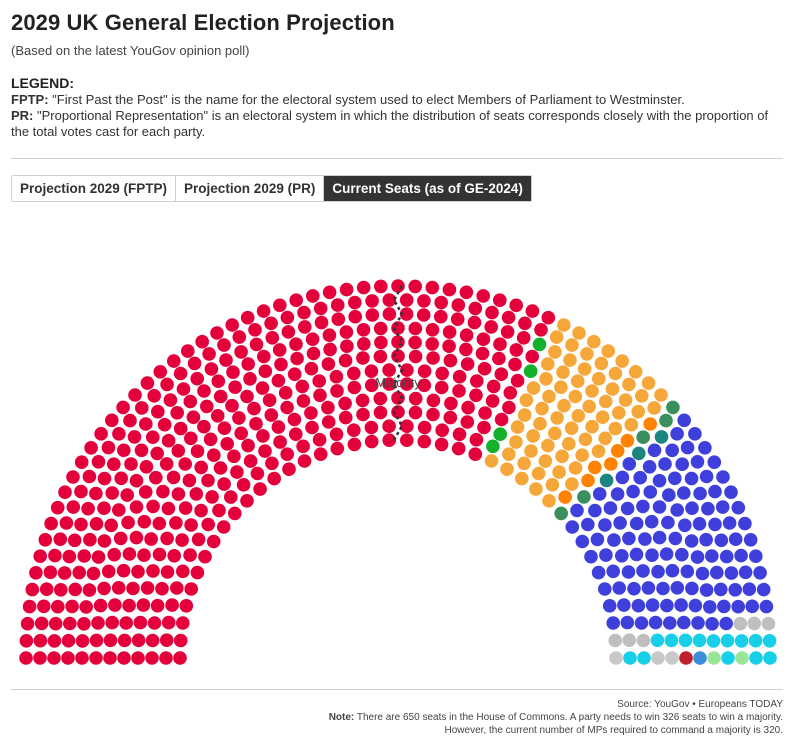 The height and width of the screenshot is (750, 794). Describe the element at coordinates (341, 717) in the screenshot. I see `note-label: Note:` at that location.